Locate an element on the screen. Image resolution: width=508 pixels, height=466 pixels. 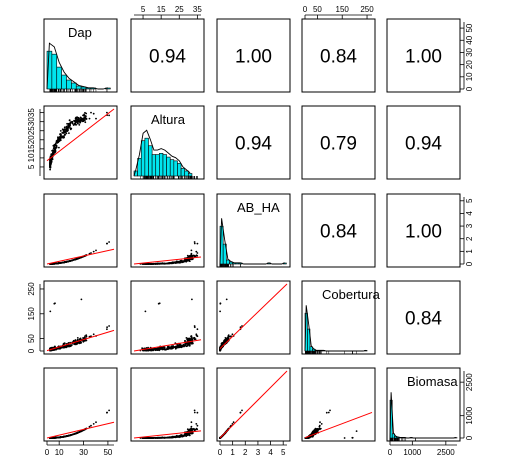
density-curve is located at coordinates (335, 328).